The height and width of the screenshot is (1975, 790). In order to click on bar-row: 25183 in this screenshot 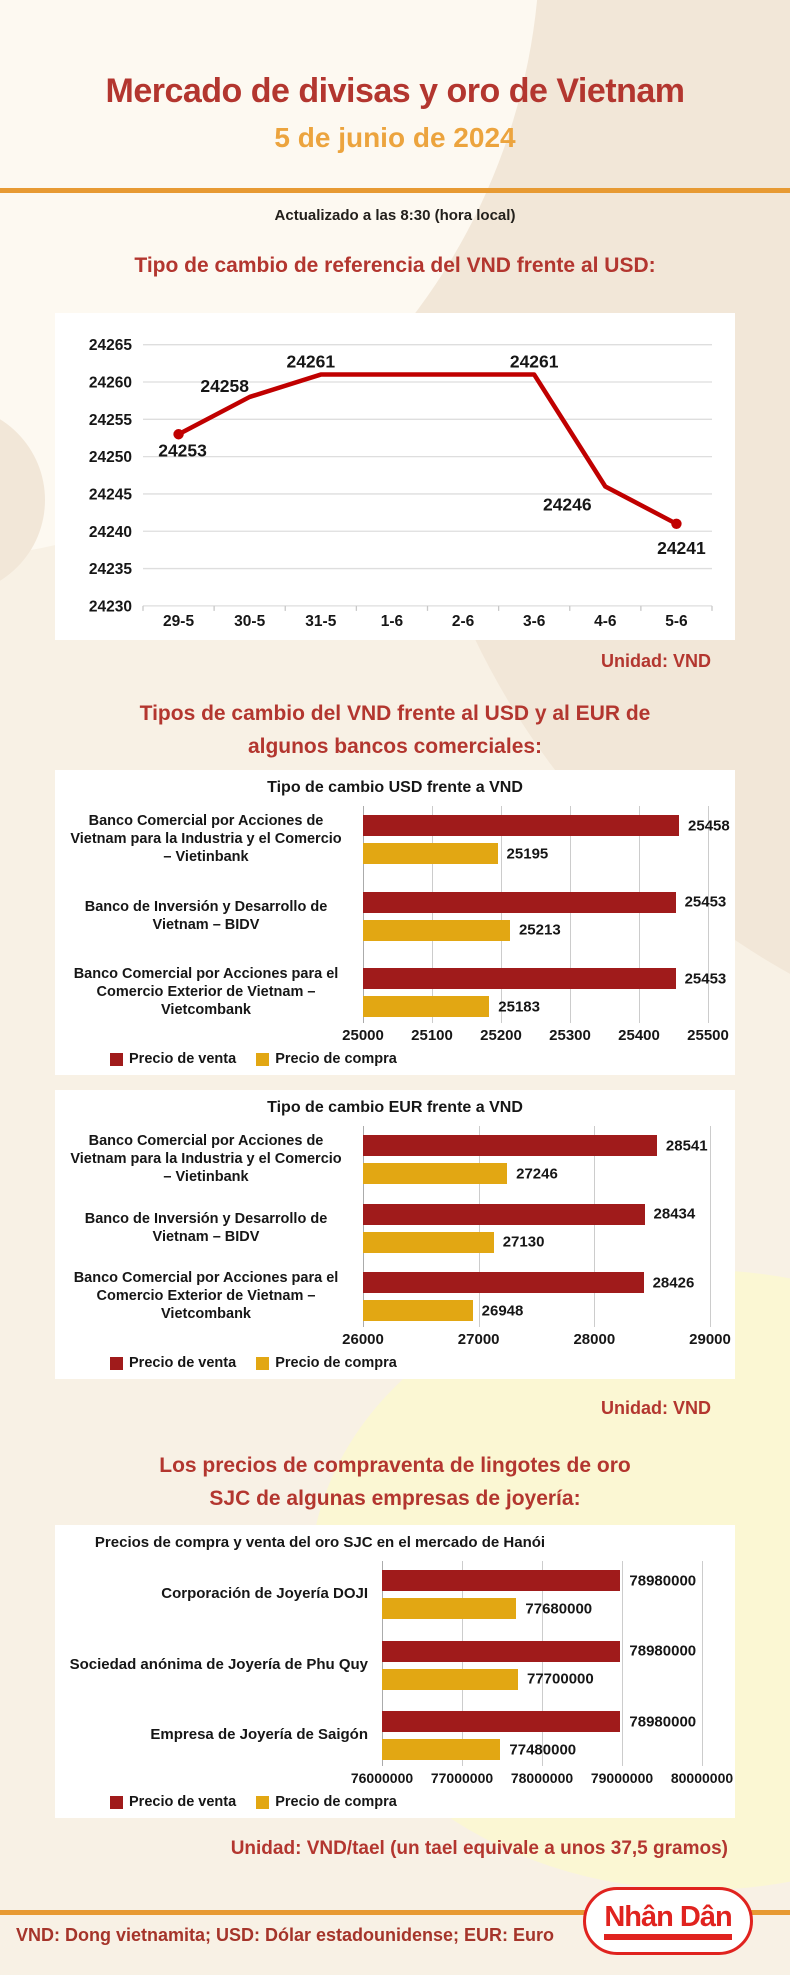, I will do `click(535, 1006)`.